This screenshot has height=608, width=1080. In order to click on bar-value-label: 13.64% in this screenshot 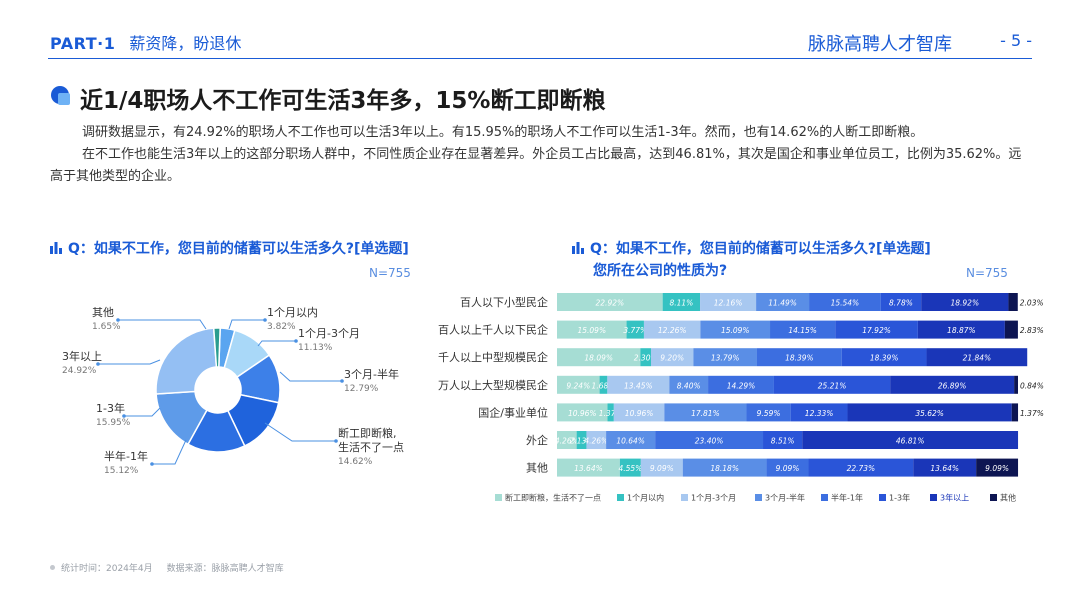, I will do `click(588, 468)`.